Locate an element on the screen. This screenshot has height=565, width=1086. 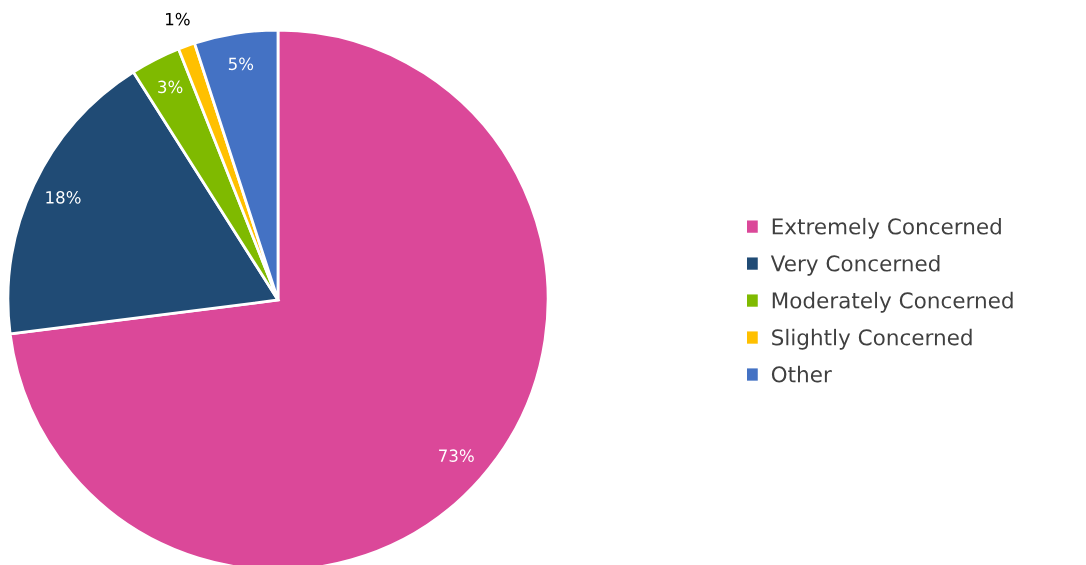
legend-label: Slightly Concerned is located at coordinates (872, 339).